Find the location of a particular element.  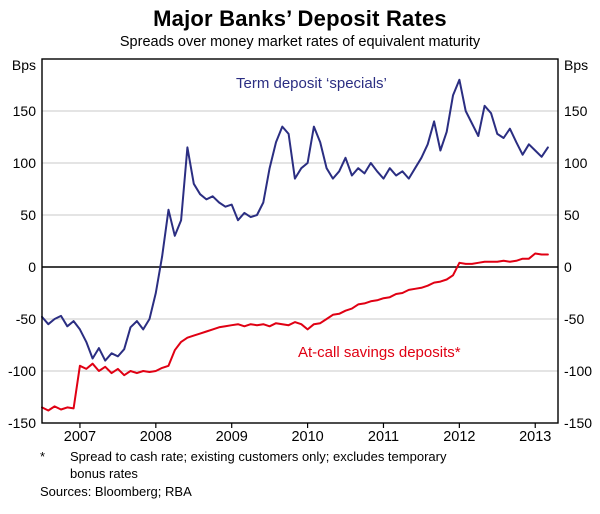

x-tick-label: 2008 is located at coordinates (156, 437).